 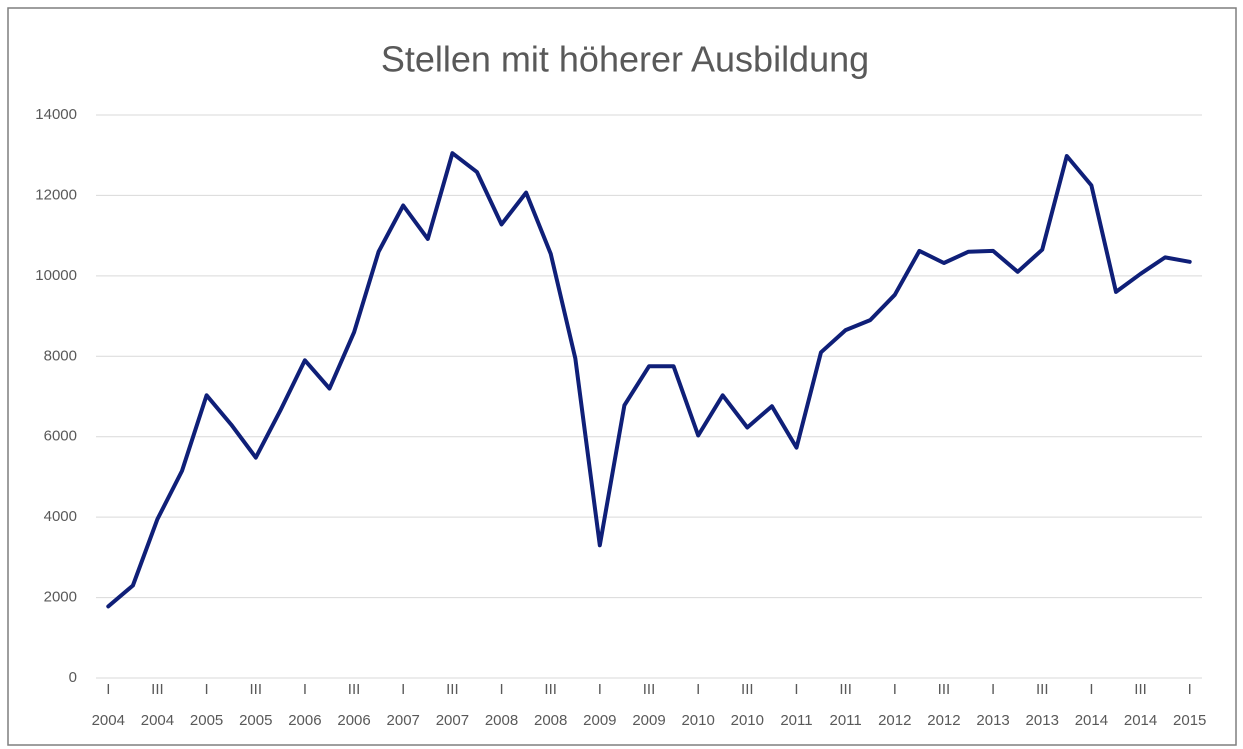 I want to click on y-tick-label: 12000, so click(x=56, y=194).